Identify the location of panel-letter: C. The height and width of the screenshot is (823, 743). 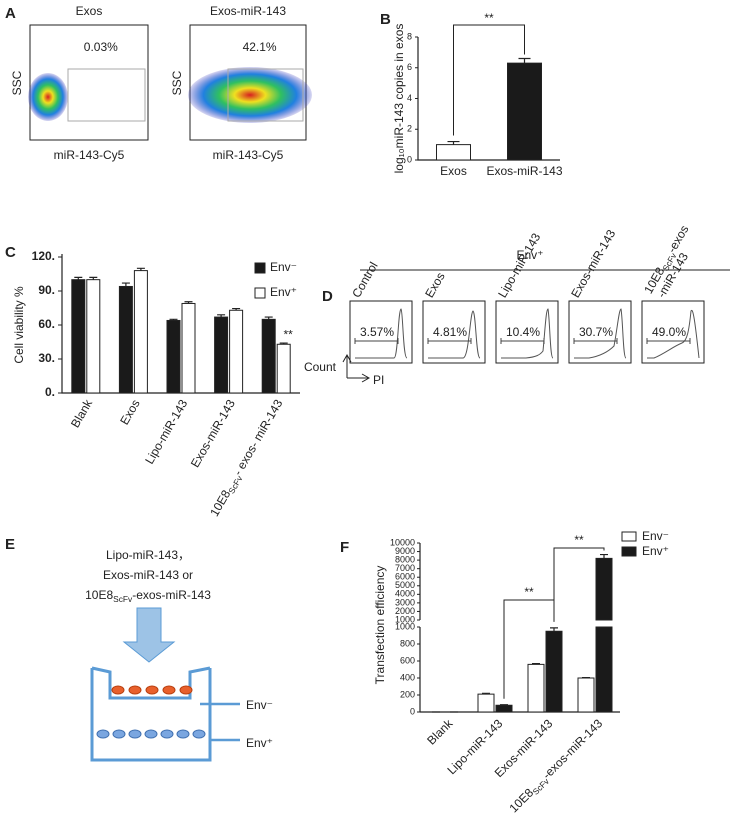
(10, 252).